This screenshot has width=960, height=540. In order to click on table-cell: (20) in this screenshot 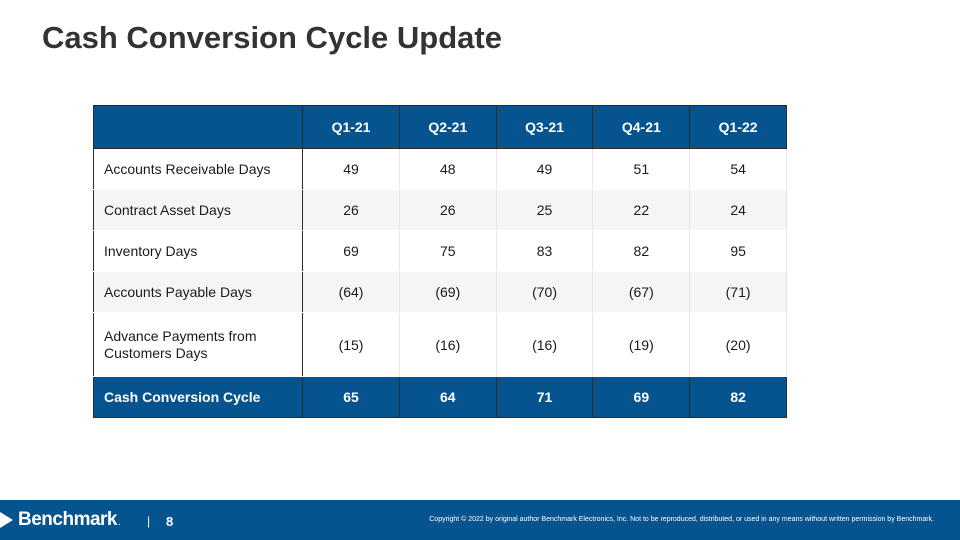, I will do `click(738, 344)`.